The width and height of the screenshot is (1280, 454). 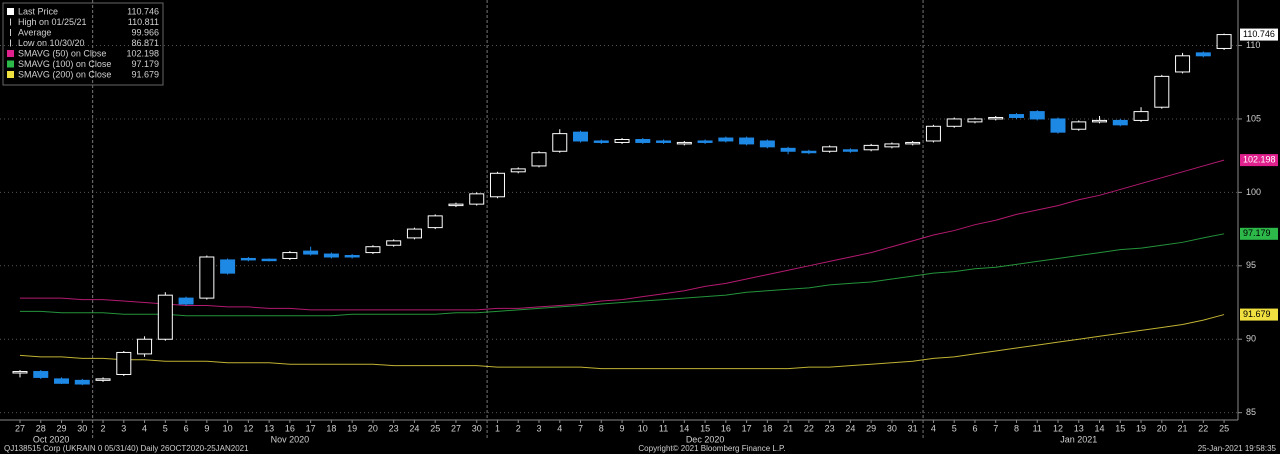 I want to click on x-tick-label: 27, so click(x=20, y=428).